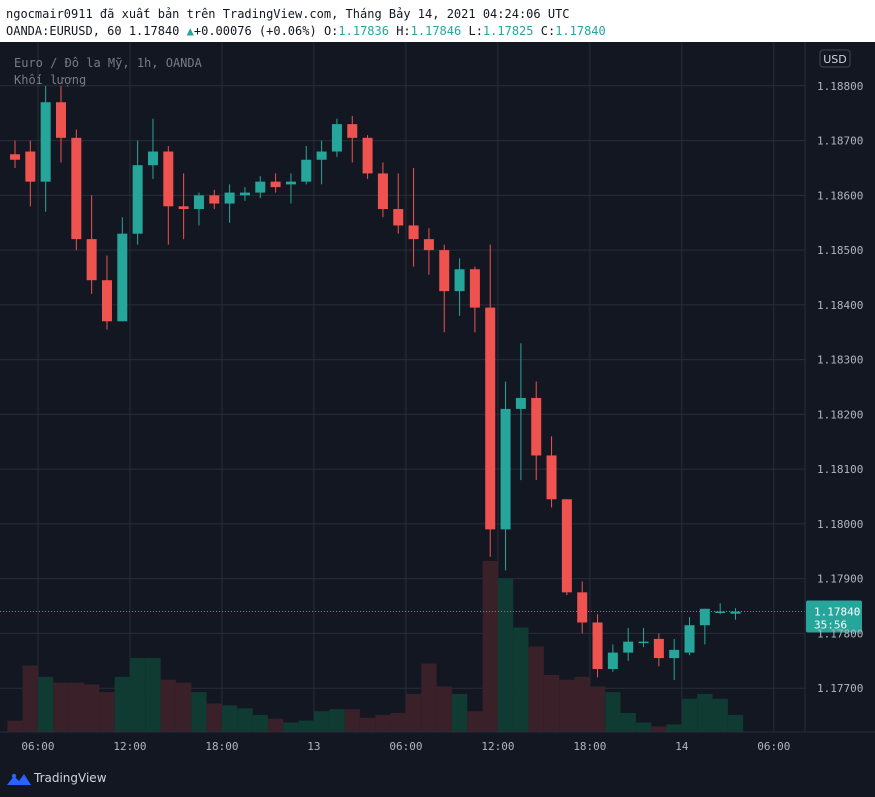 The width and height of the screenshot is (875, 797). What do you see at coordinates (840, 688) in the screenshot?
I see `y-tick-label: 1.17700` at bounding box center [840, 688].